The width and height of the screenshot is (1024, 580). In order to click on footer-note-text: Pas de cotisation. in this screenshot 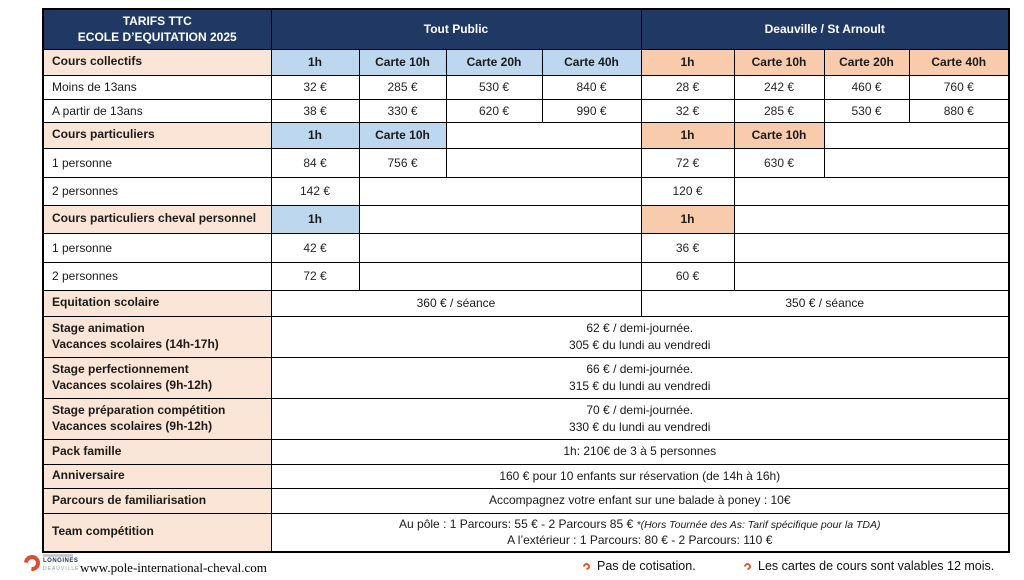, I will do `click(646, 566)`.